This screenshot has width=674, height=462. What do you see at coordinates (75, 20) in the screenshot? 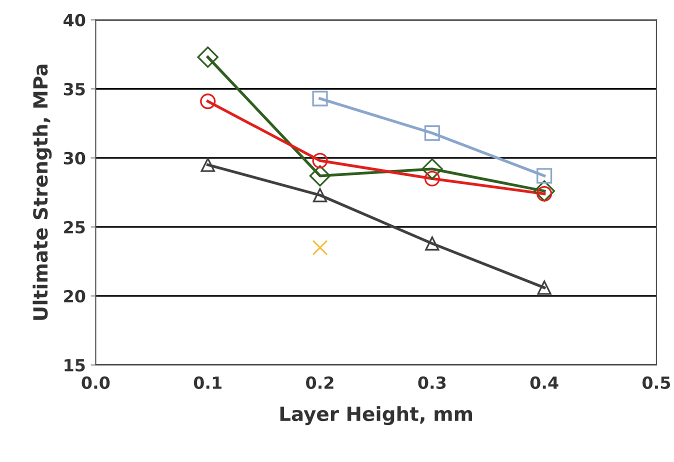
I see `y-tick-label: 40` at bounding box center [75, 20].